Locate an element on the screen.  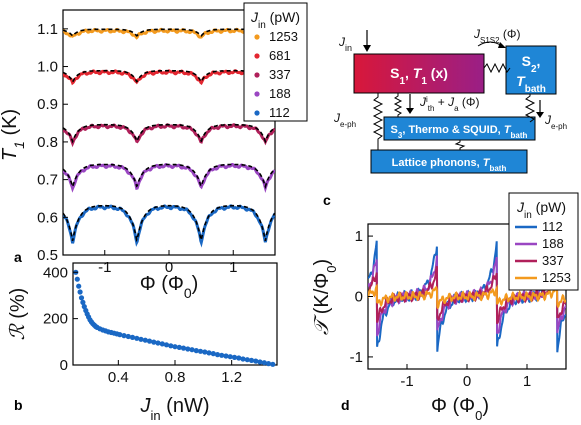
panel-b-xlabel: Jin (nW) is located at coordinates (174, 409).